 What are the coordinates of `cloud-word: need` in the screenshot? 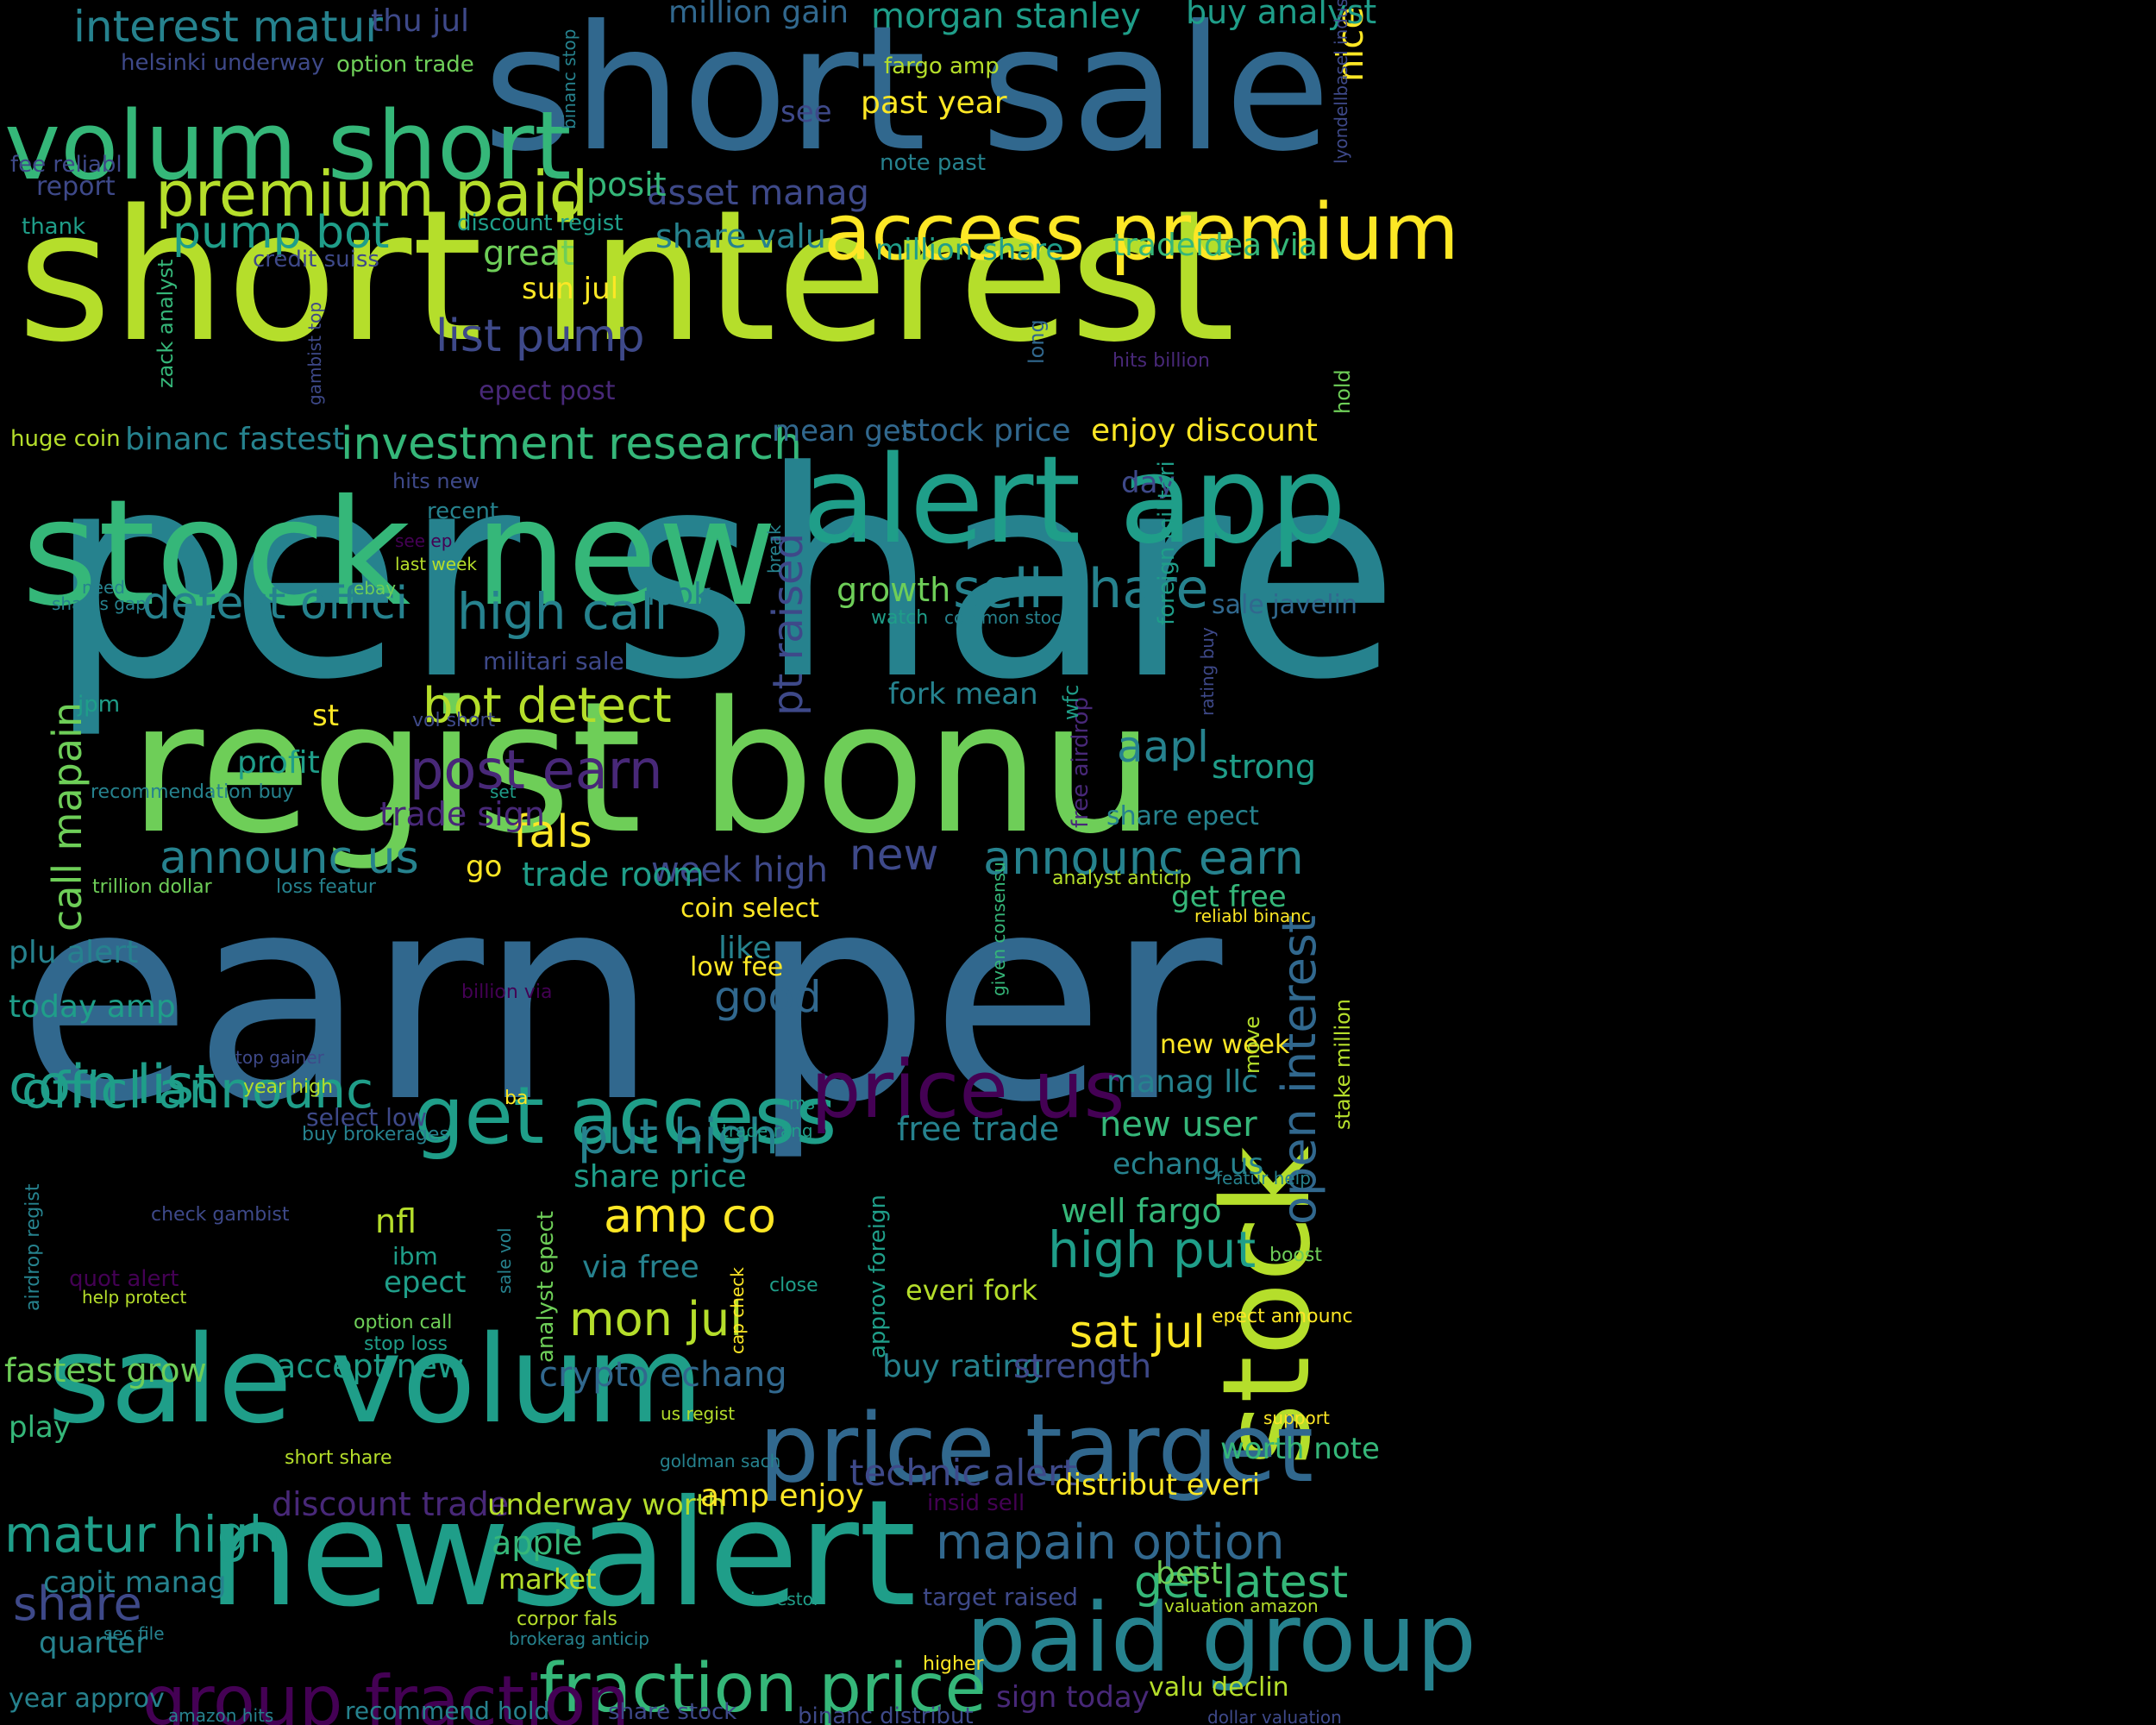 It's located at (103, 588).